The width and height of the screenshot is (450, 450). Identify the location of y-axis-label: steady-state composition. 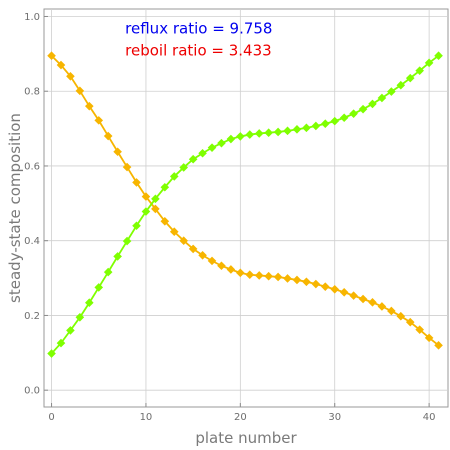
(15, 208).